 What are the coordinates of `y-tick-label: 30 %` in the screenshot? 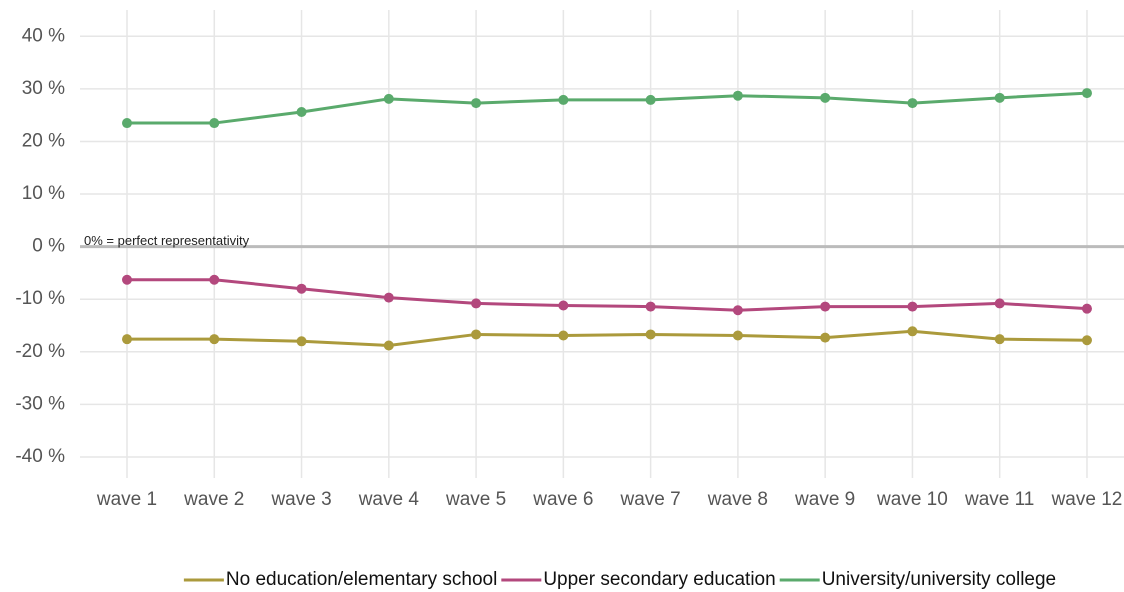 It's located at (43, 88).